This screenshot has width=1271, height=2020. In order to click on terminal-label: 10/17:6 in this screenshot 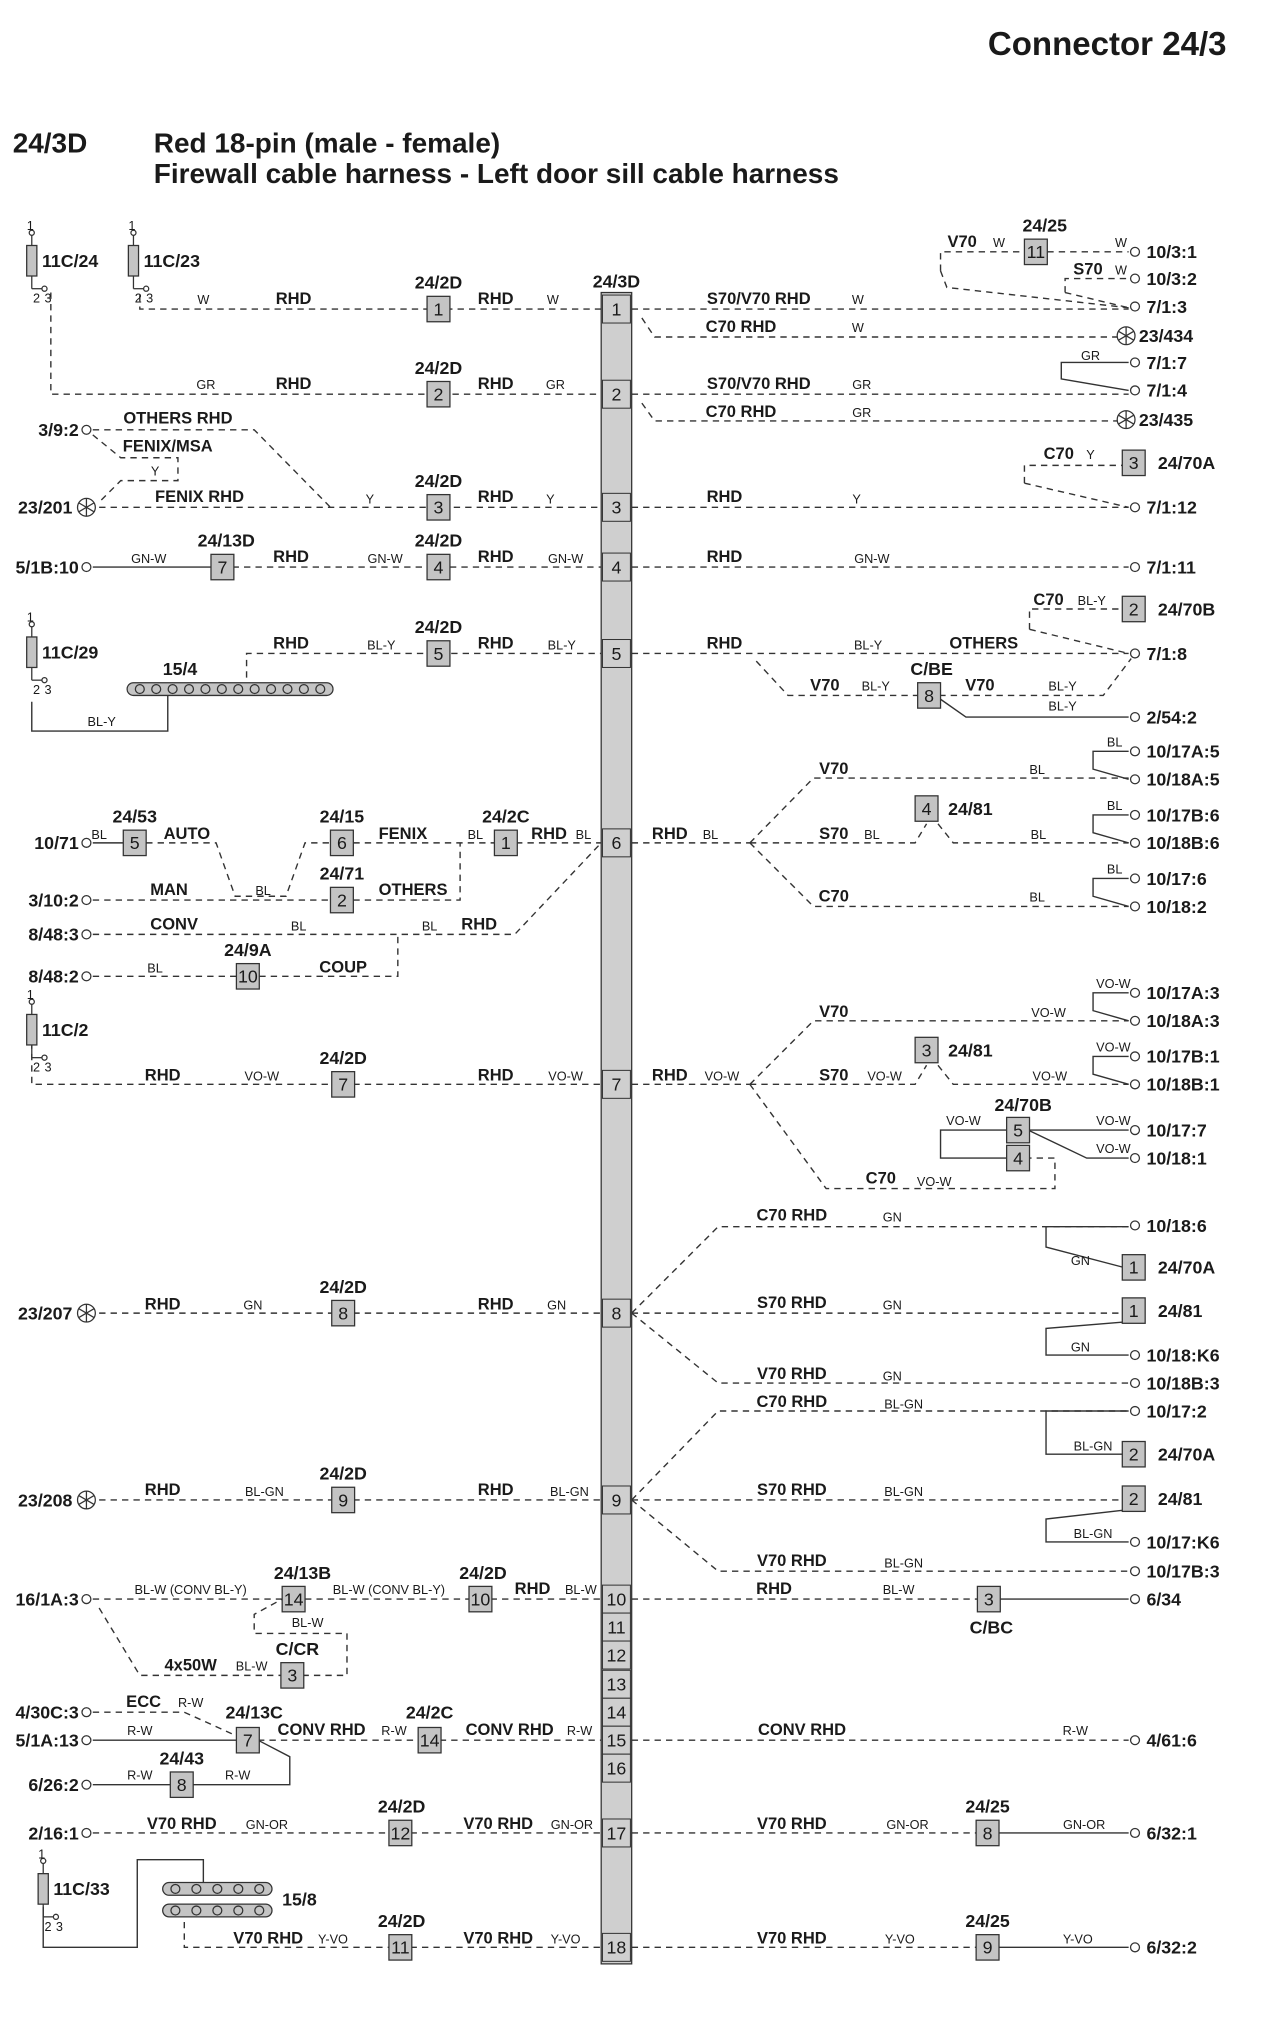, I will do `click(1176, 879)`.